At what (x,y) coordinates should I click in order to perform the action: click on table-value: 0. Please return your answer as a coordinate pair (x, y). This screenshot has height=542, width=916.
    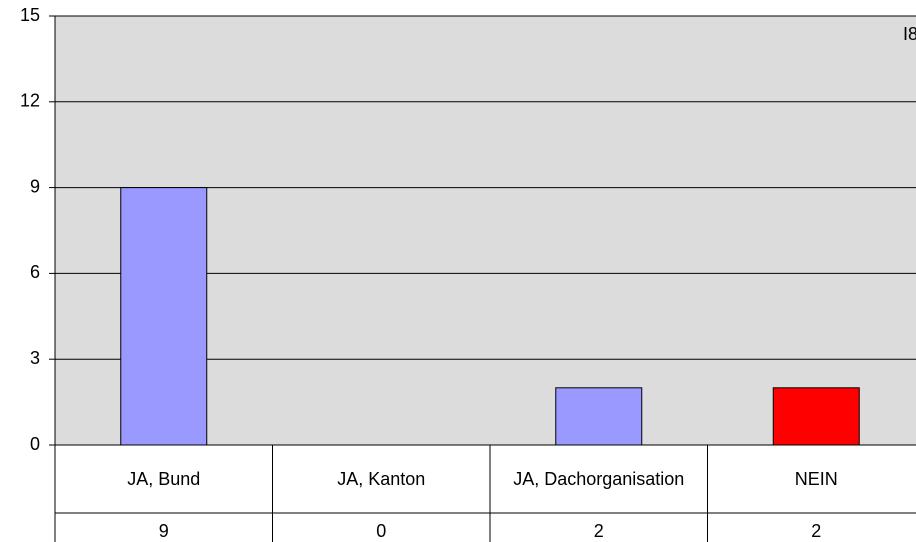
    Looking at the image, I should click on (381, 531).